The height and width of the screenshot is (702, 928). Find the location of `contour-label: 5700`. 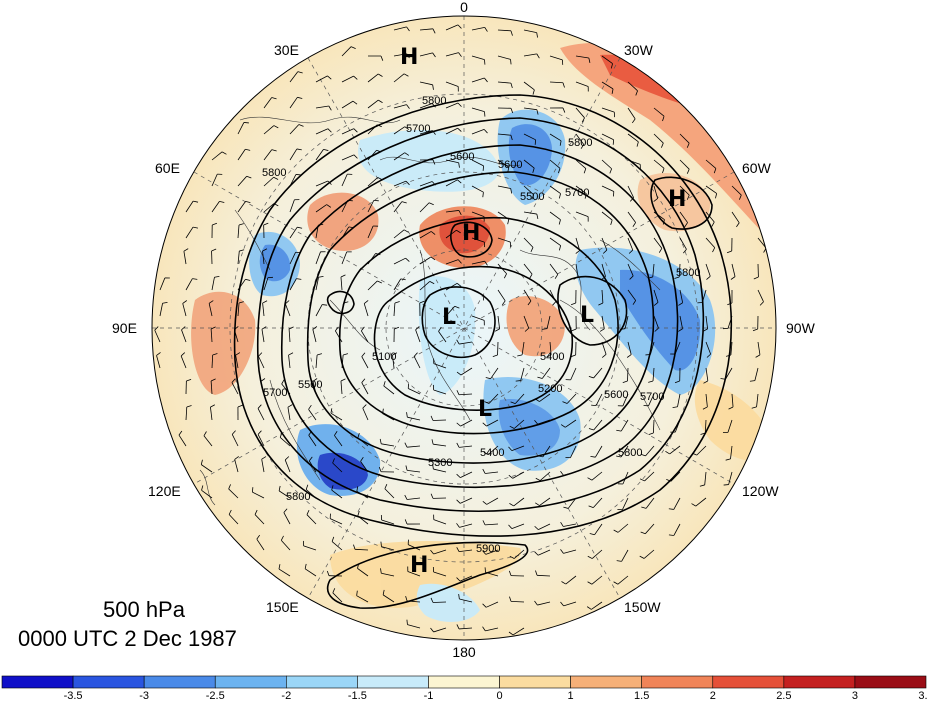

contour-label: 5700 is located at coordinates (418, 129).